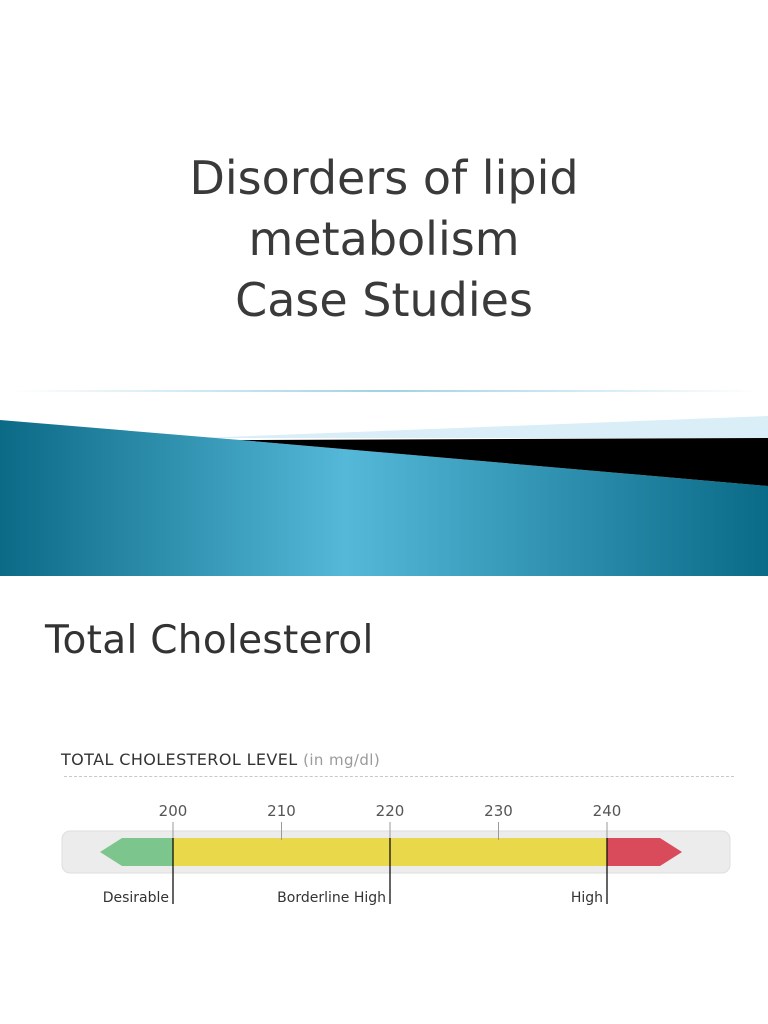 This screenshot has height=1024, width=768. Describe the element at coordinates (390, 811) in the screenshot. I see `tick-label: 220` at that location.